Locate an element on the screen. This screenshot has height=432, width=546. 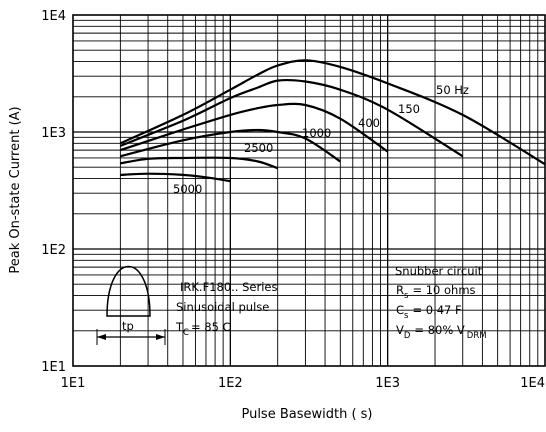
x-tick-label: 1E1 is located at coordinates (73, 383).